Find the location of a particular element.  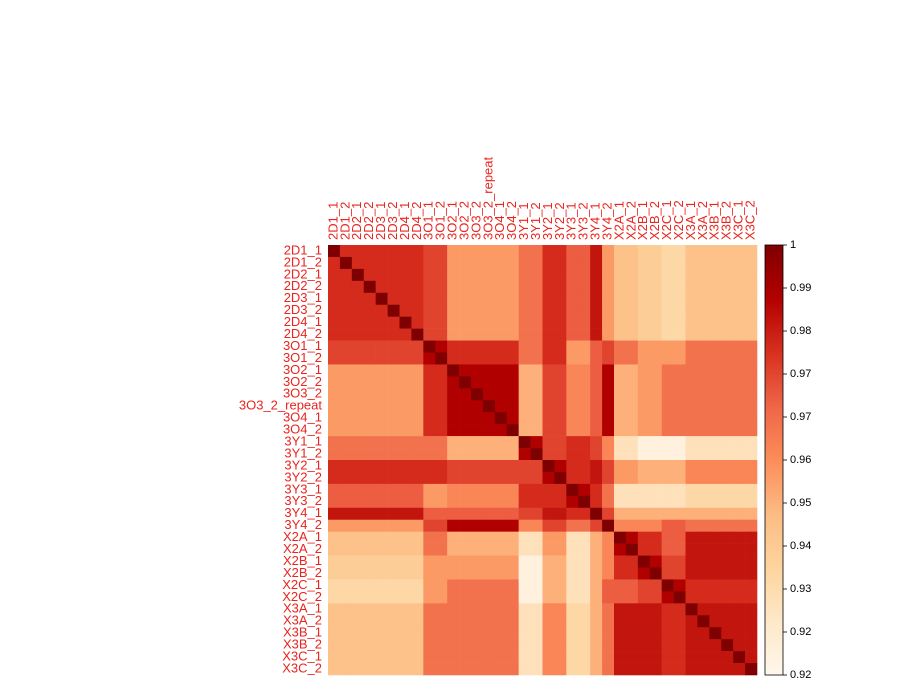

column-label: X2C_1 is located at coordinates (666, 220).